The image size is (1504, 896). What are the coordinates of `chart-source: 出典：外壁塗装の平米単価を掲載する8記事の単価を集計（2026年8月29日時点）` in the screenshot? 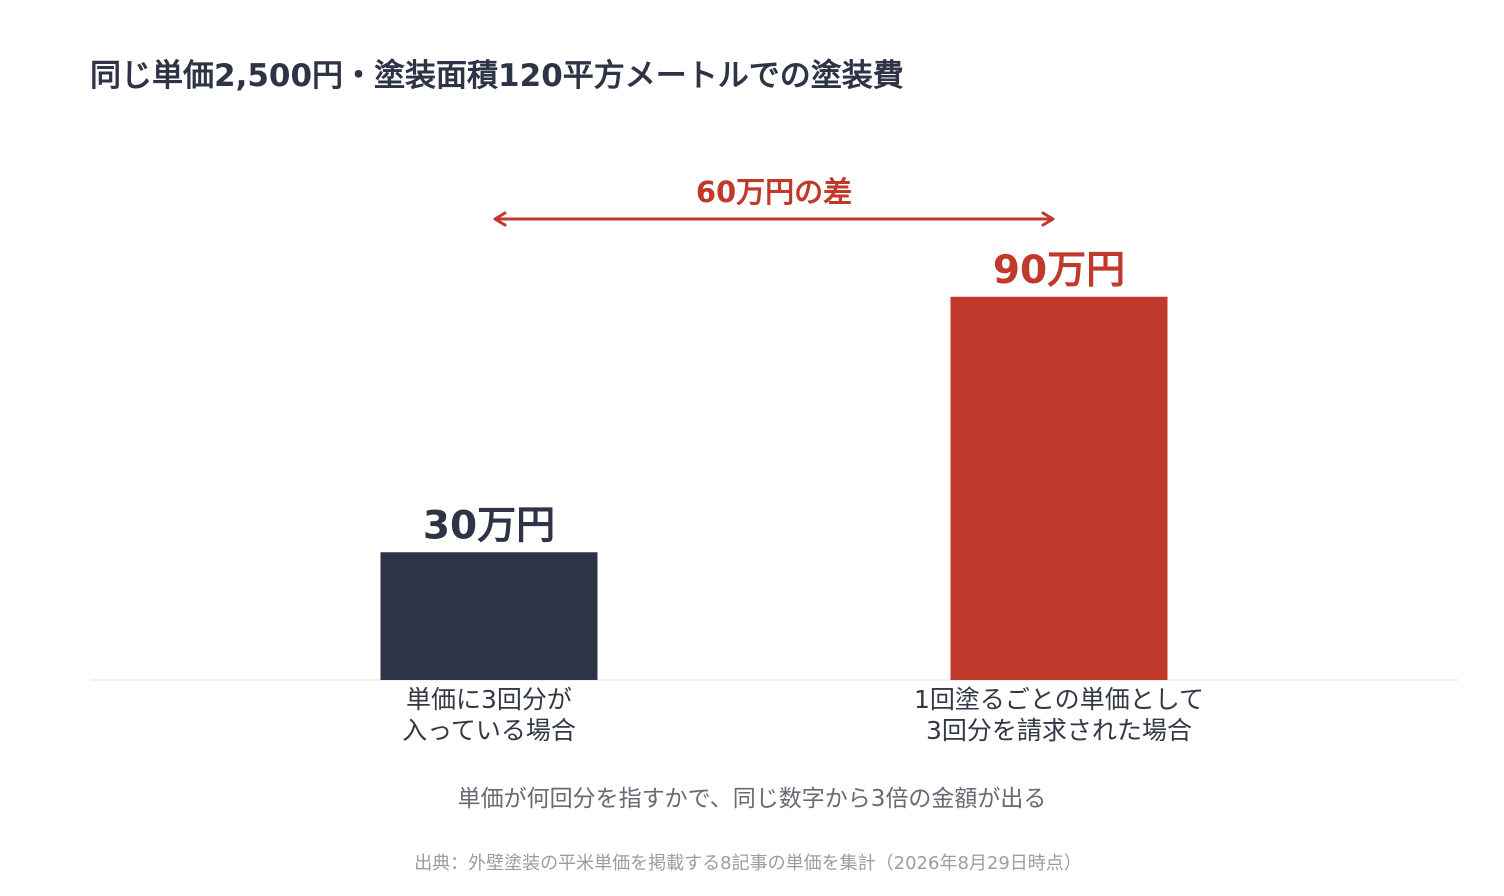 It's located at (748, 863).